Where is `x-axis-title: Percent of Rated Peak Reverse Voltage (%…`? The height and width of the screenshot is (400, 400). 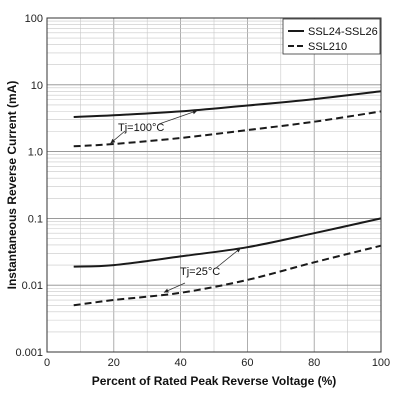 x-axis-title: Percent of Rated Peak Reverse Voltage (%… is located at coordinates (214, 381).